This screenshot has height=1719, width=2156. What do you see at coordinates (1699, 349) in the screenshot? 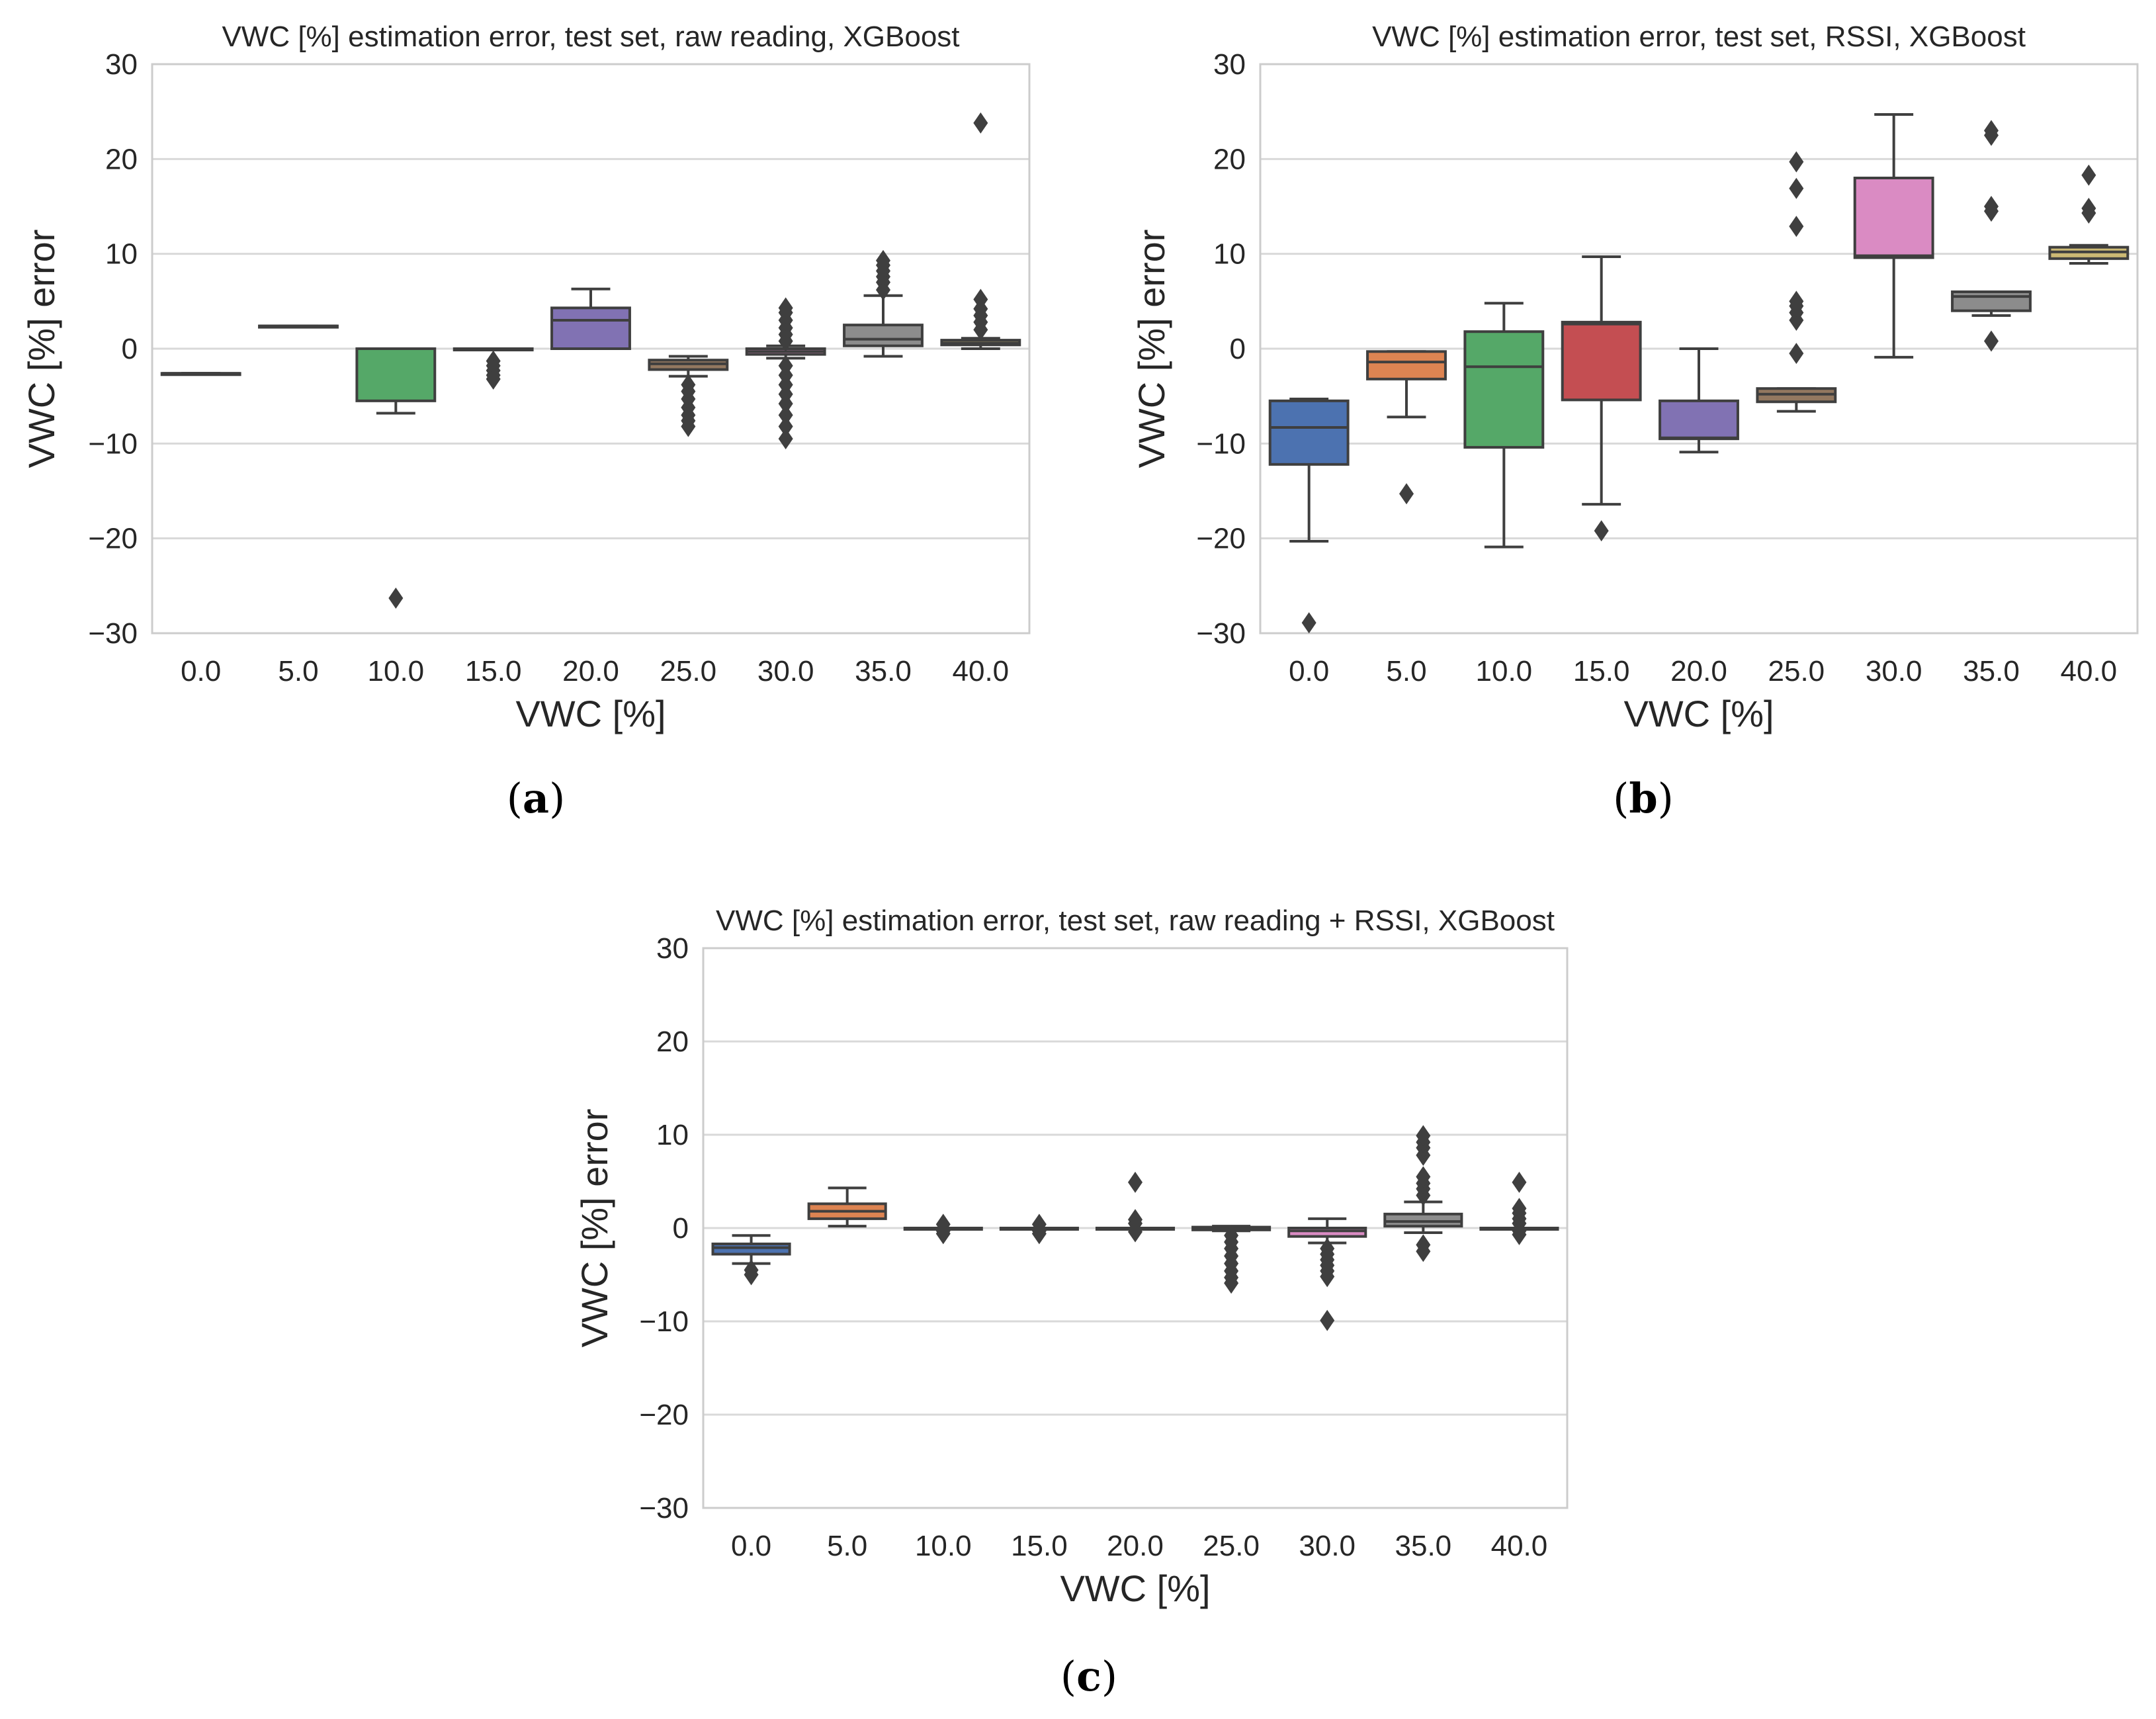
I see `plot-frame-b` at bounding box center [1699, 349].